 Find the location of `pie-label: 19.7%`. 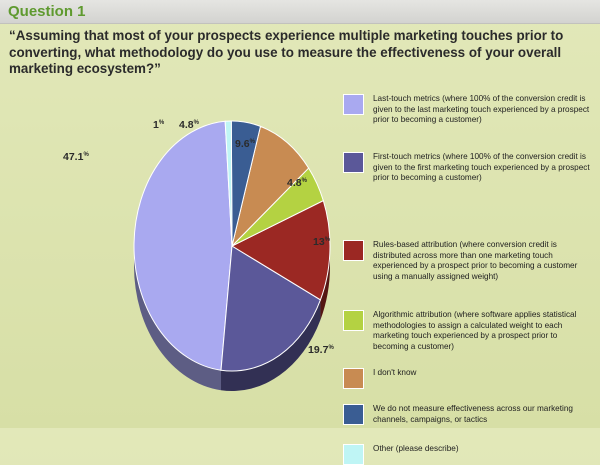

pie-label: 19.7% is located at coordinates (321, 350).